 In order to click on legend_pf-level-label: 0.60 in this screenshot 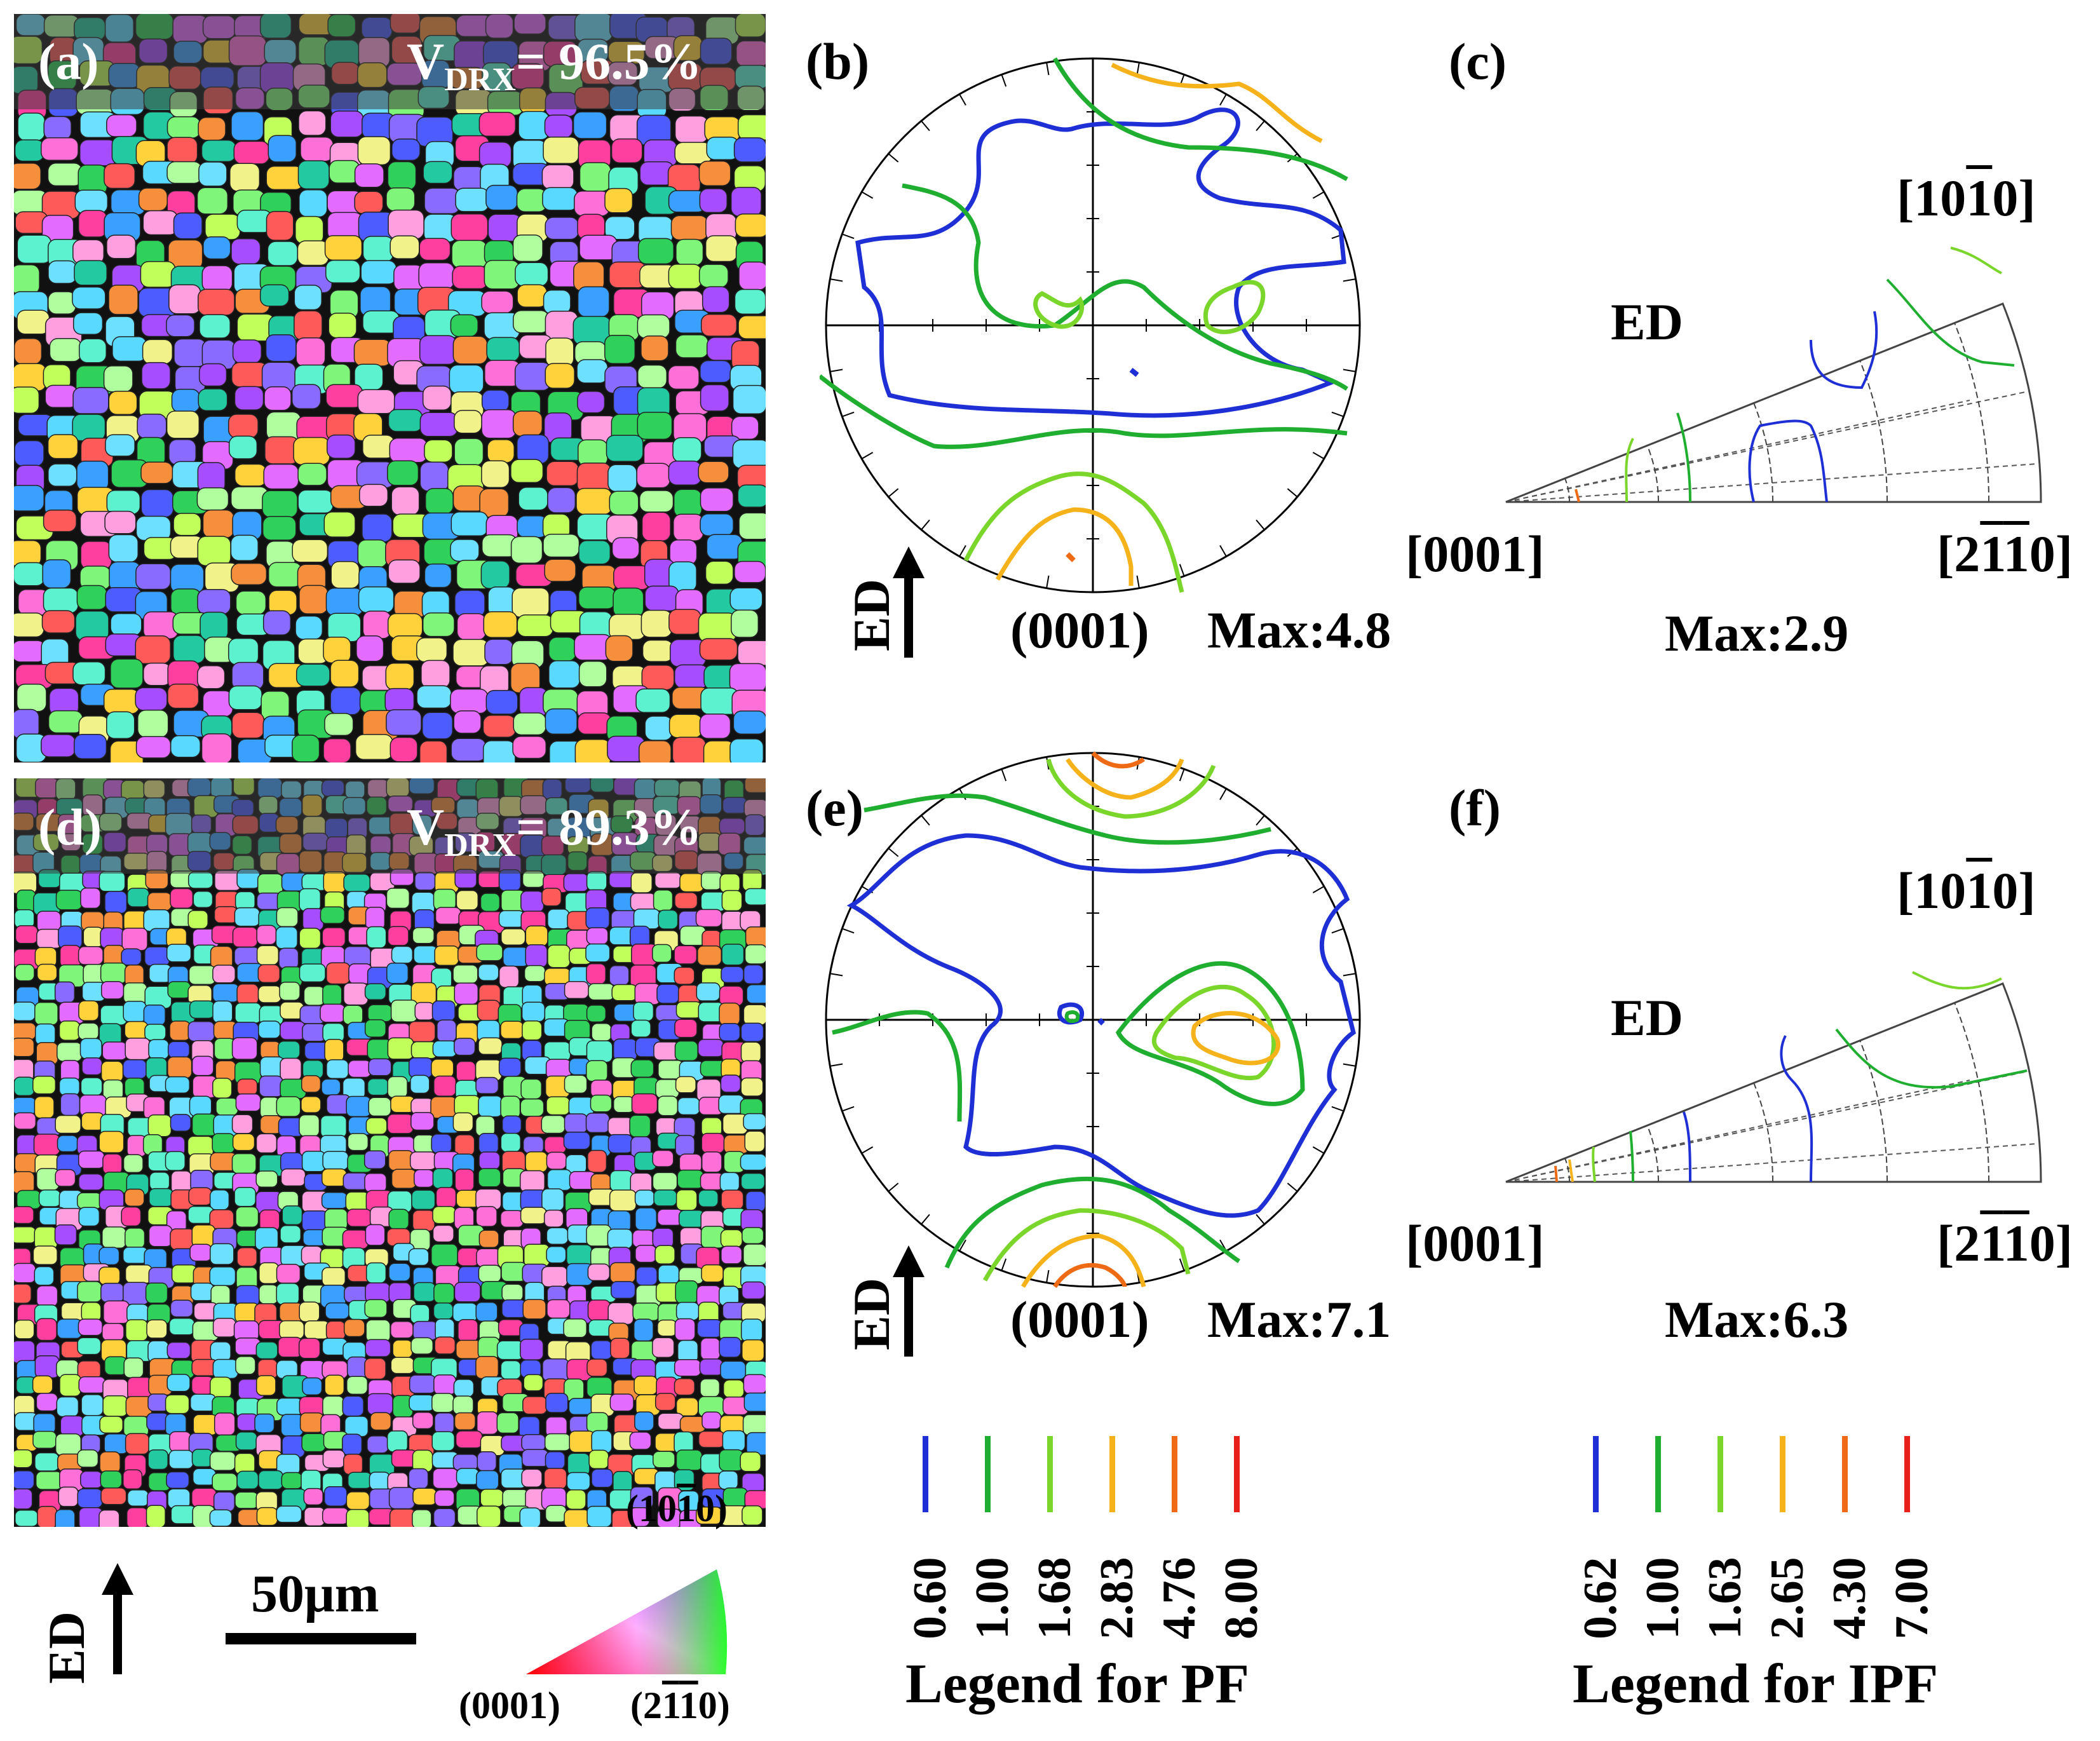, I will do `click(930, 1598)`.